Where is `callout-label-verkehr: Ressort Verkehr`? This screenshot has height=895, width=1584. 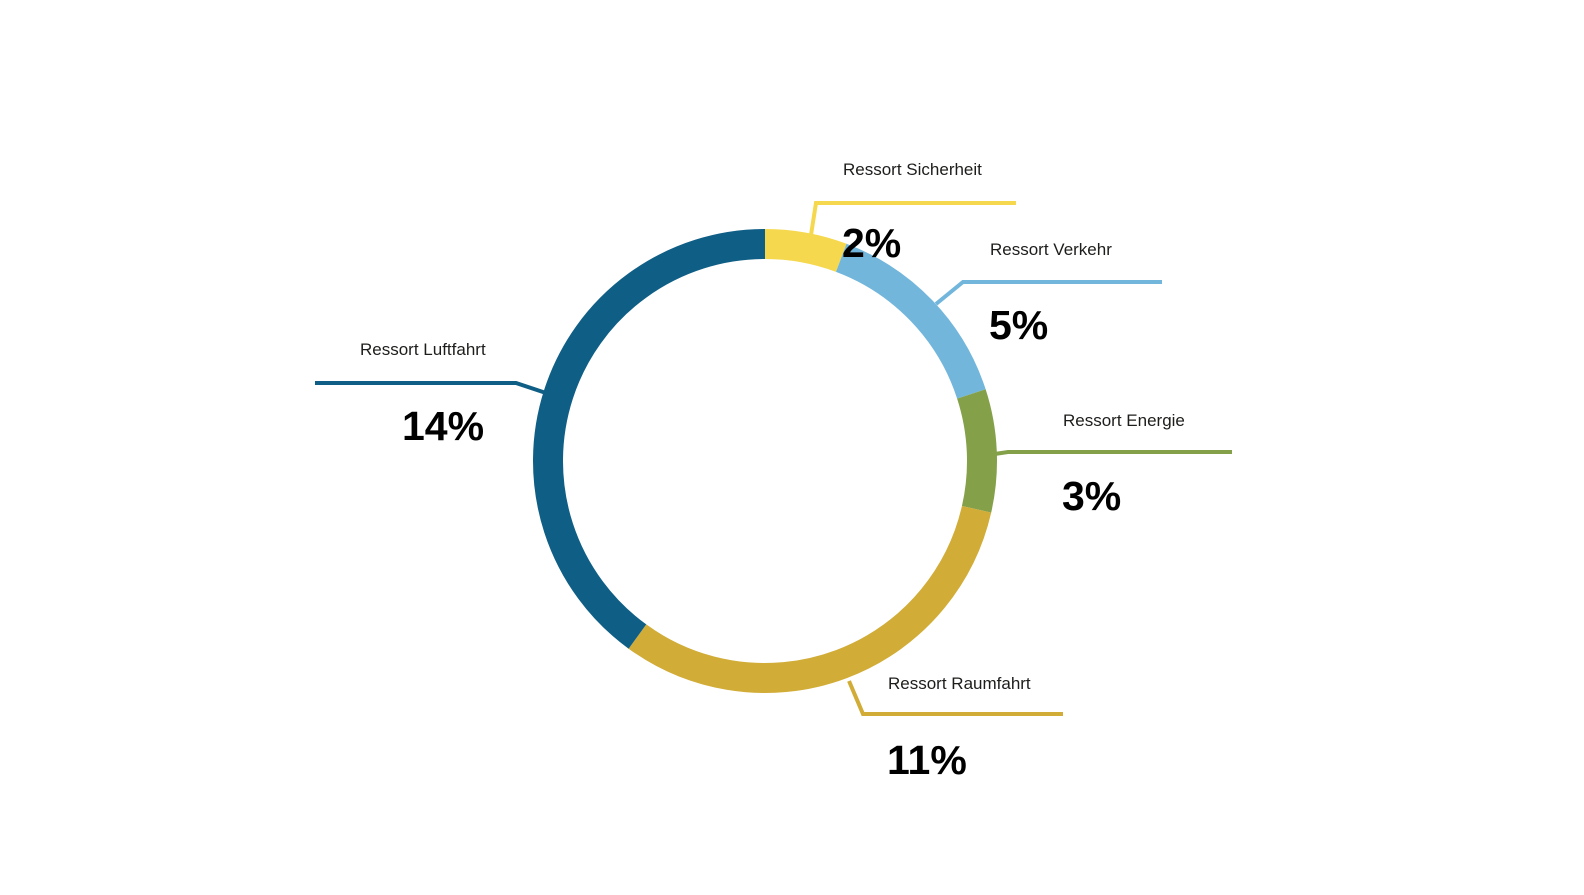
callout-label-verkehr: Ressort Verkehr is located at coordinates (1051, 249).